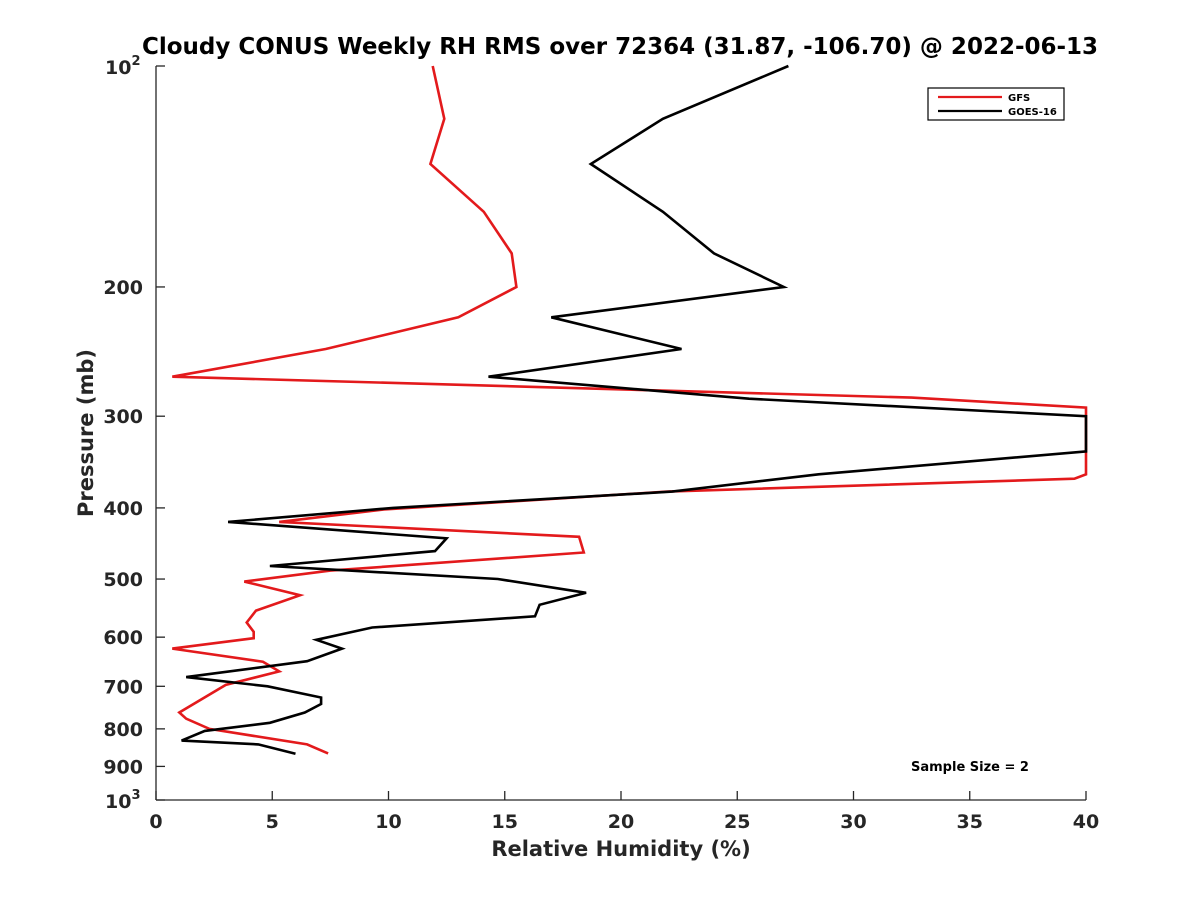 The image size is (1200, 900). What do you see at coordinates (505, 822) in the screenshot?
I see `x-tick-label: 15` at bounding box center [505, 822].